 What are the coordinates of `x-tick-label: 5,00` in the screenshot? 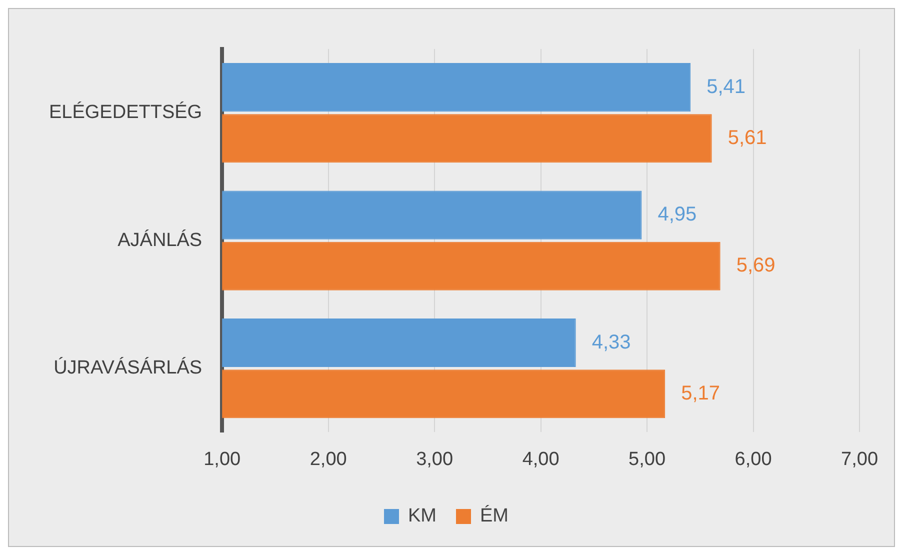 It's located at (647, 459).